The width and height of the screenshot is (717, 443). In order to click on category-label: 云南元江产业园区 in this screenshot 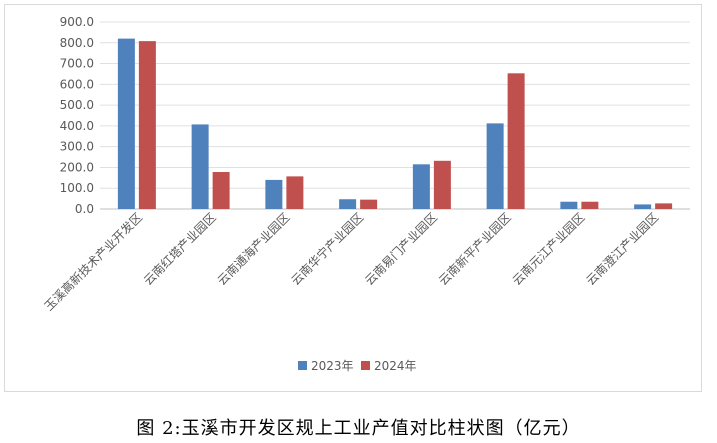, I will do `click(548, 249)`.